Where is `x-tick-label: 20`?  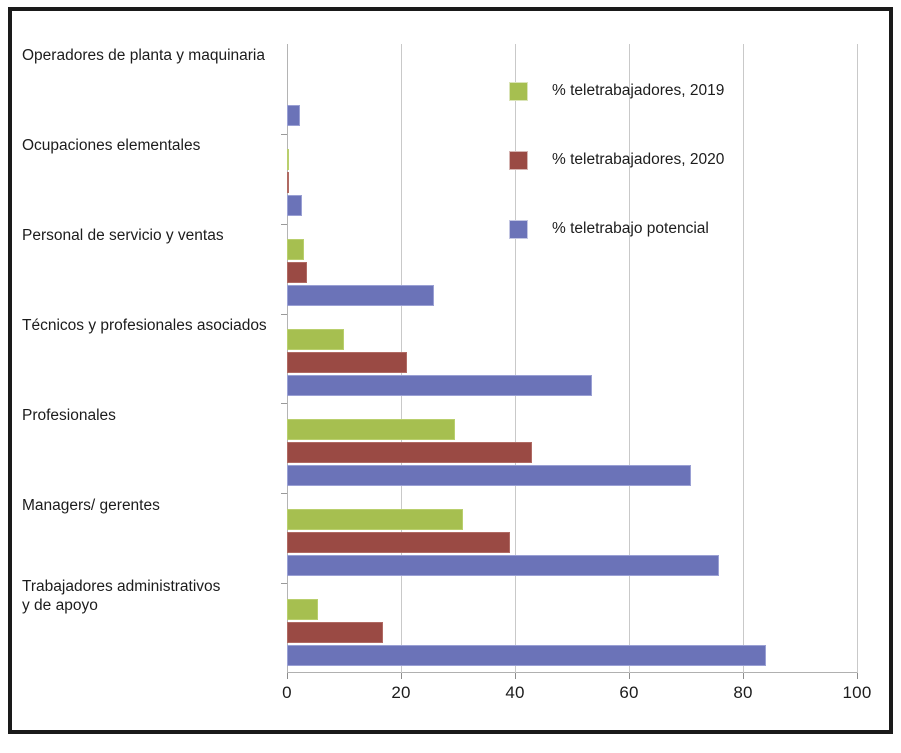 x-tick-label: 20 is located at coordinates (401, 692).